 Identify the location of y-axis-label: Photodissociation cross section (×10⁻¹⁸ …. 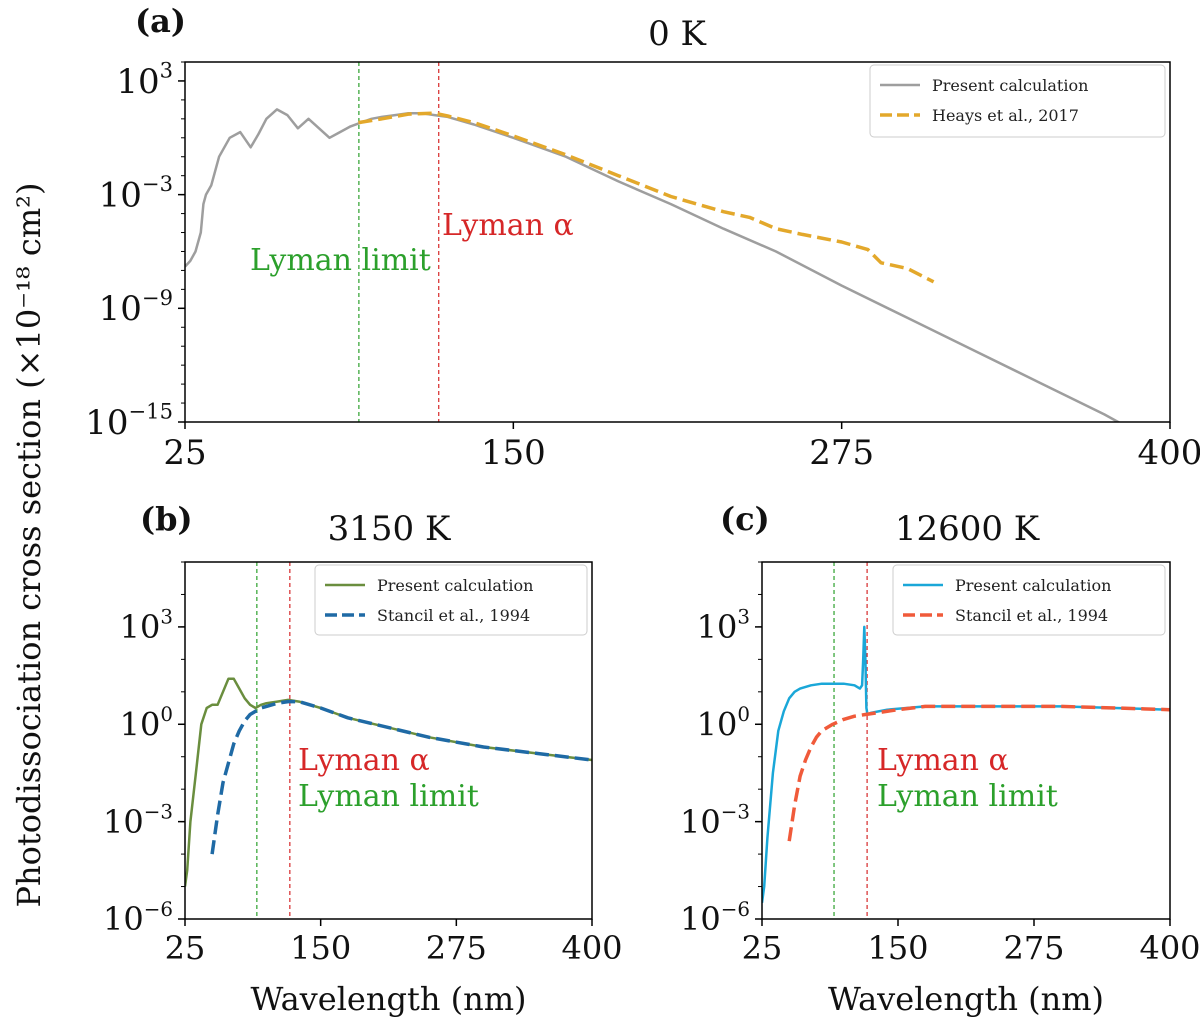
(29, 545).